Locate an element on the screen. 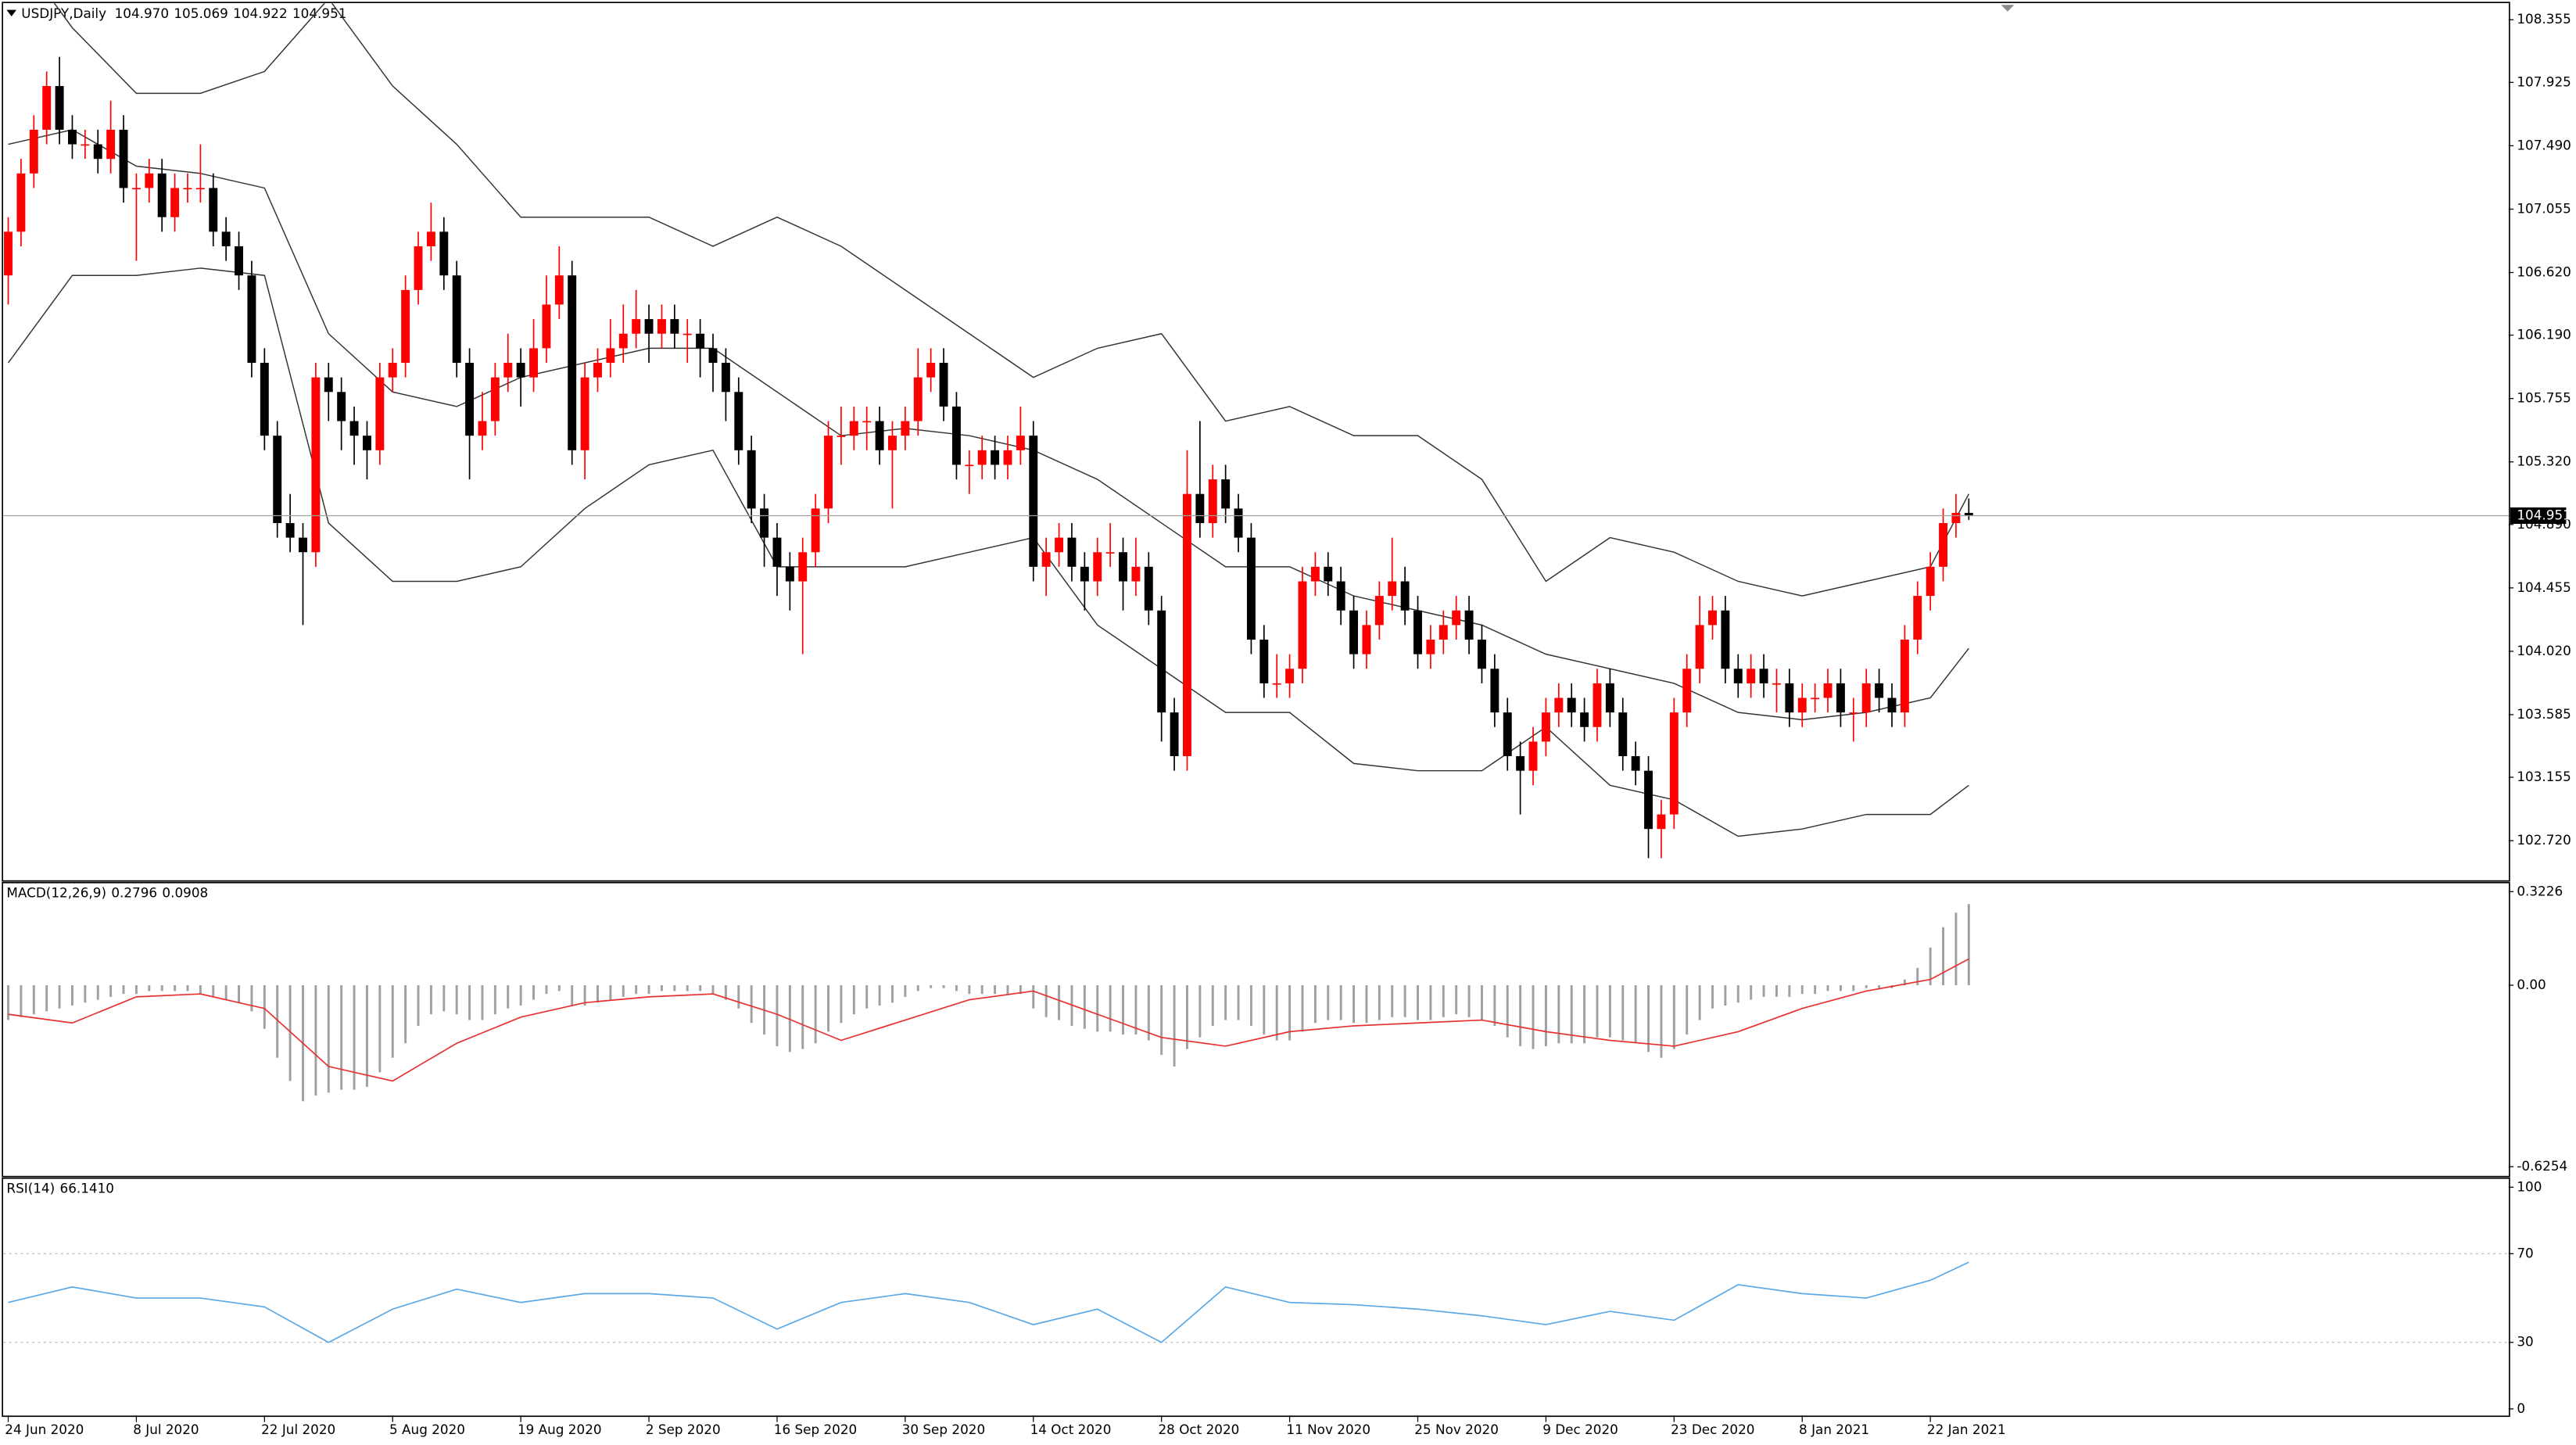 This screenshot has height=1445, width=2576. date-label: 24 Jun 2020 is located at coordinates (44, 1429).